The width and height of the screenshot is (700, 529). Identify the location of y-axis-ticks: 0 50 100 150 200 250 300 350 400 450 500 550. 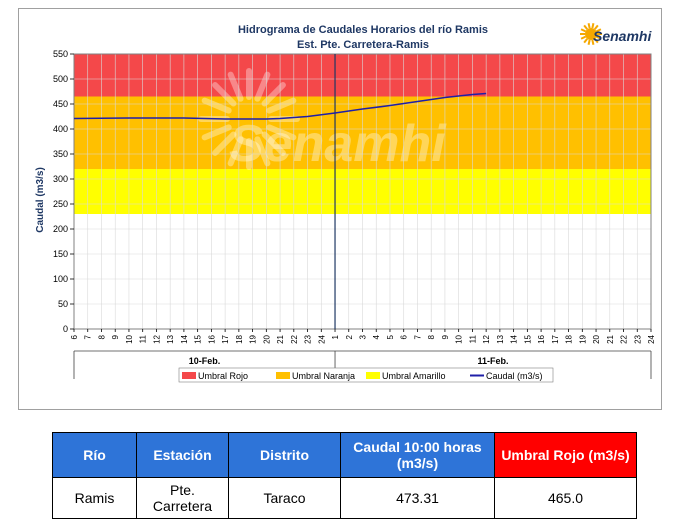
(63, 191).